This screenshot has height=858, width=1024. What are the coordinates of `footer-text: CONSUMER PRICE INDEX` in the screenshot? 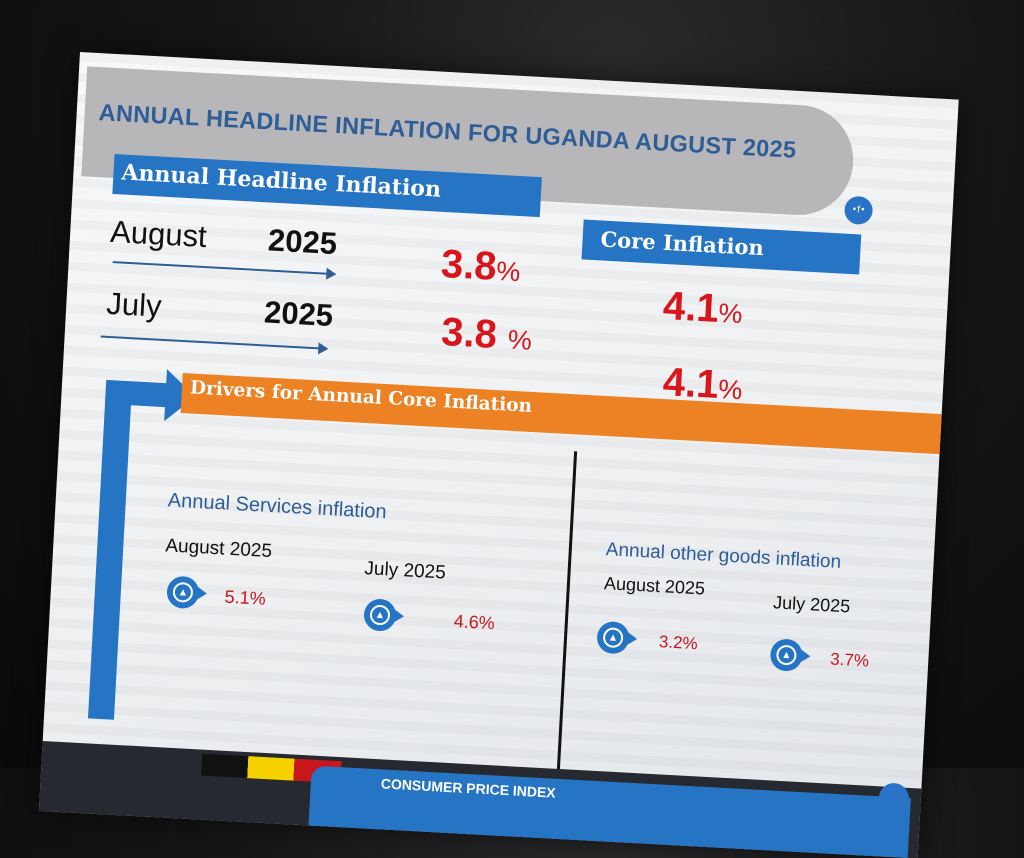 It's located at (468, 788).